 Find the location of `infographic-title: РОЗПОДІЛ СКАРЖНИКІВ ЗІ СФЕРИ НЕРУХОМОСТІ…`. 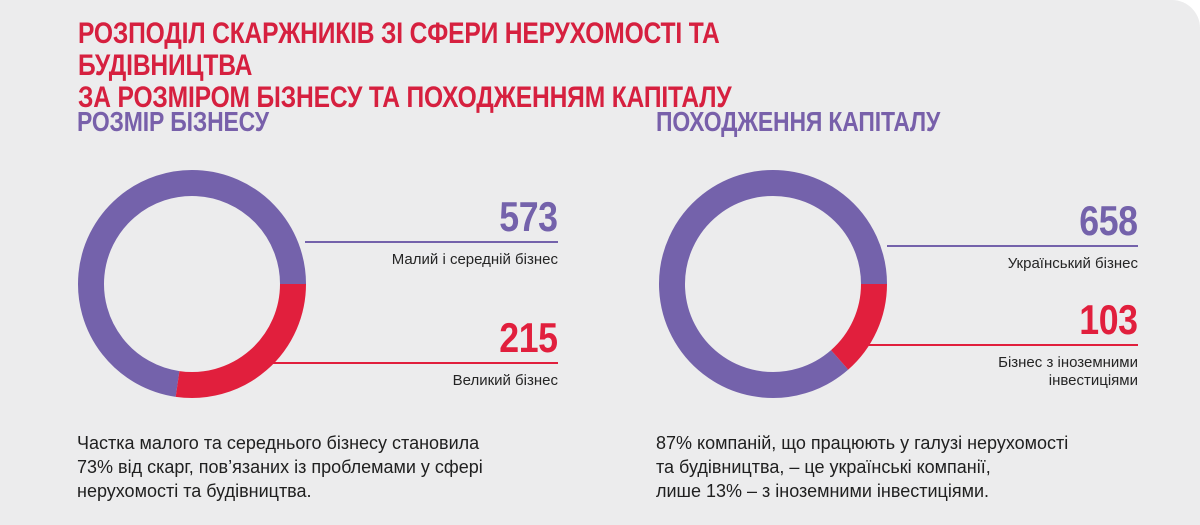

infographic-title: РОЗПОДІЛ СКАРЖНИКІВ ЗІ СФЕРИ НЕРУХОМОСТІ… is located at coordinates (447, 66).